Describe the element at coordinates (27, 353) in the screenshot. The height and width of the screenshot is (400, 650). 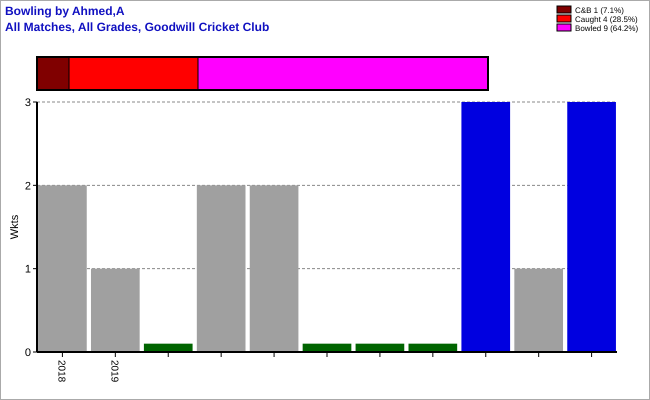
I see `y-tick-label: 0` at that location.